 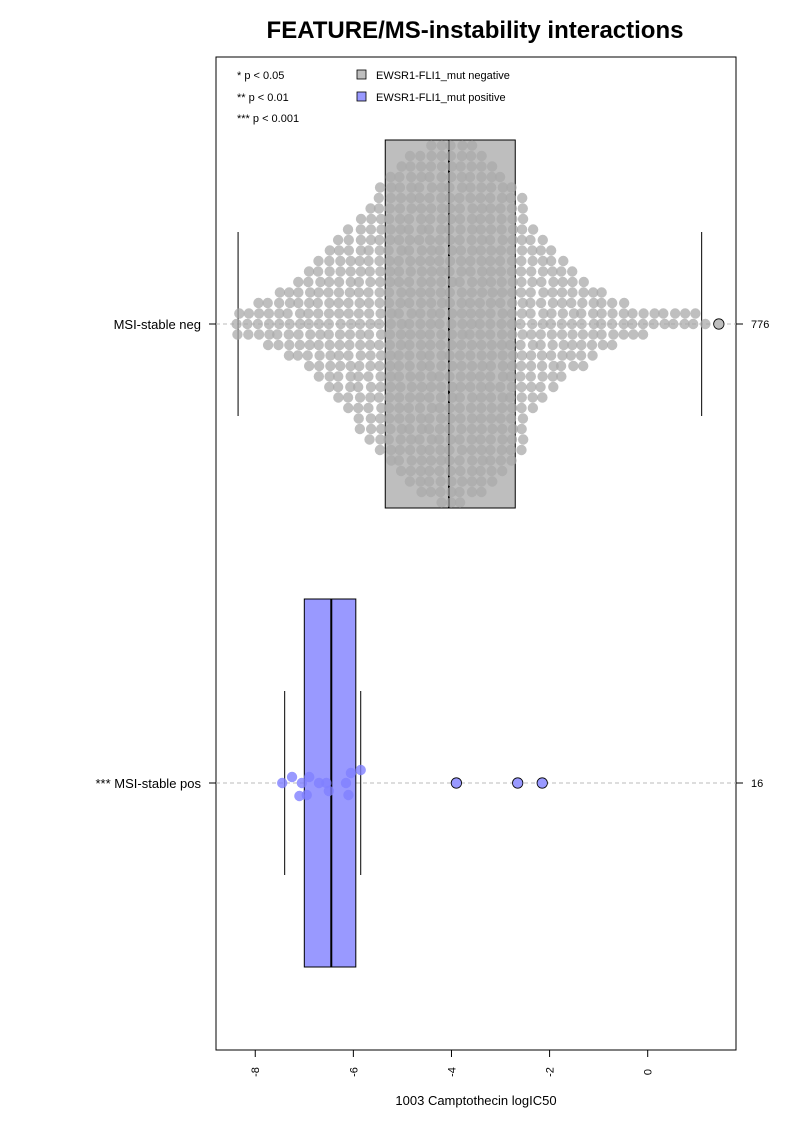 What do you see at coordinates (719, 324) in the screenshot?
I see `outlier-point` at bounding box center [719, 324].